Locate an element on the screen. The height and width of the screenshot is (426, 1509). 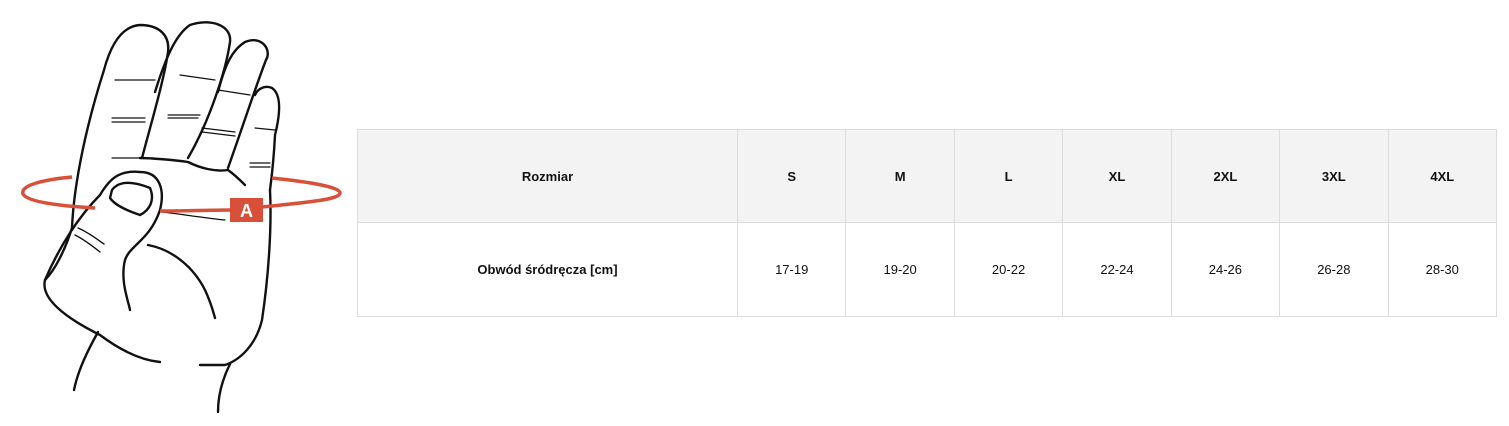
size-value: 19-20 is located at coordinates (900, 269).